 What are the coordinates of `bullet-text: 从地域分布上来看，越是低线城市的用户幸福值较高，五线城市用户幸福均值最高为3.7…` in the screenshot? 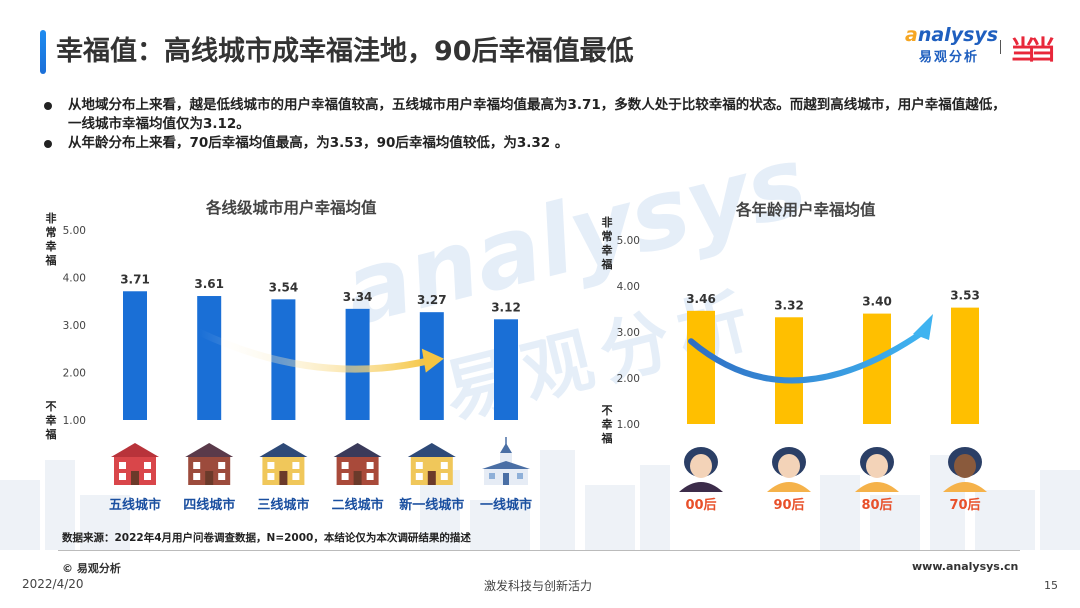 It's located at (537, 114).